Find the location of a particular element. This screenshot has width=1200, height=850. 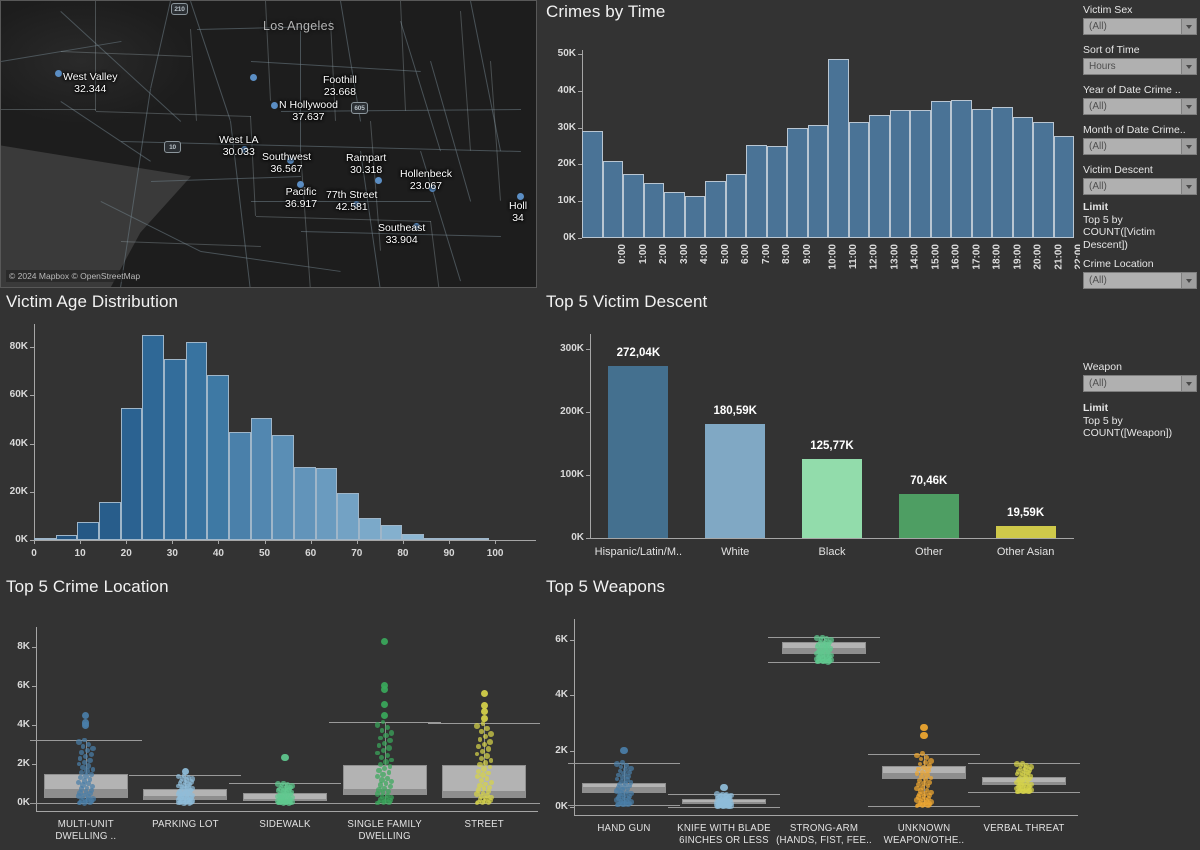

filter-dropdown: Hours is located at coordinates (1140, 66).